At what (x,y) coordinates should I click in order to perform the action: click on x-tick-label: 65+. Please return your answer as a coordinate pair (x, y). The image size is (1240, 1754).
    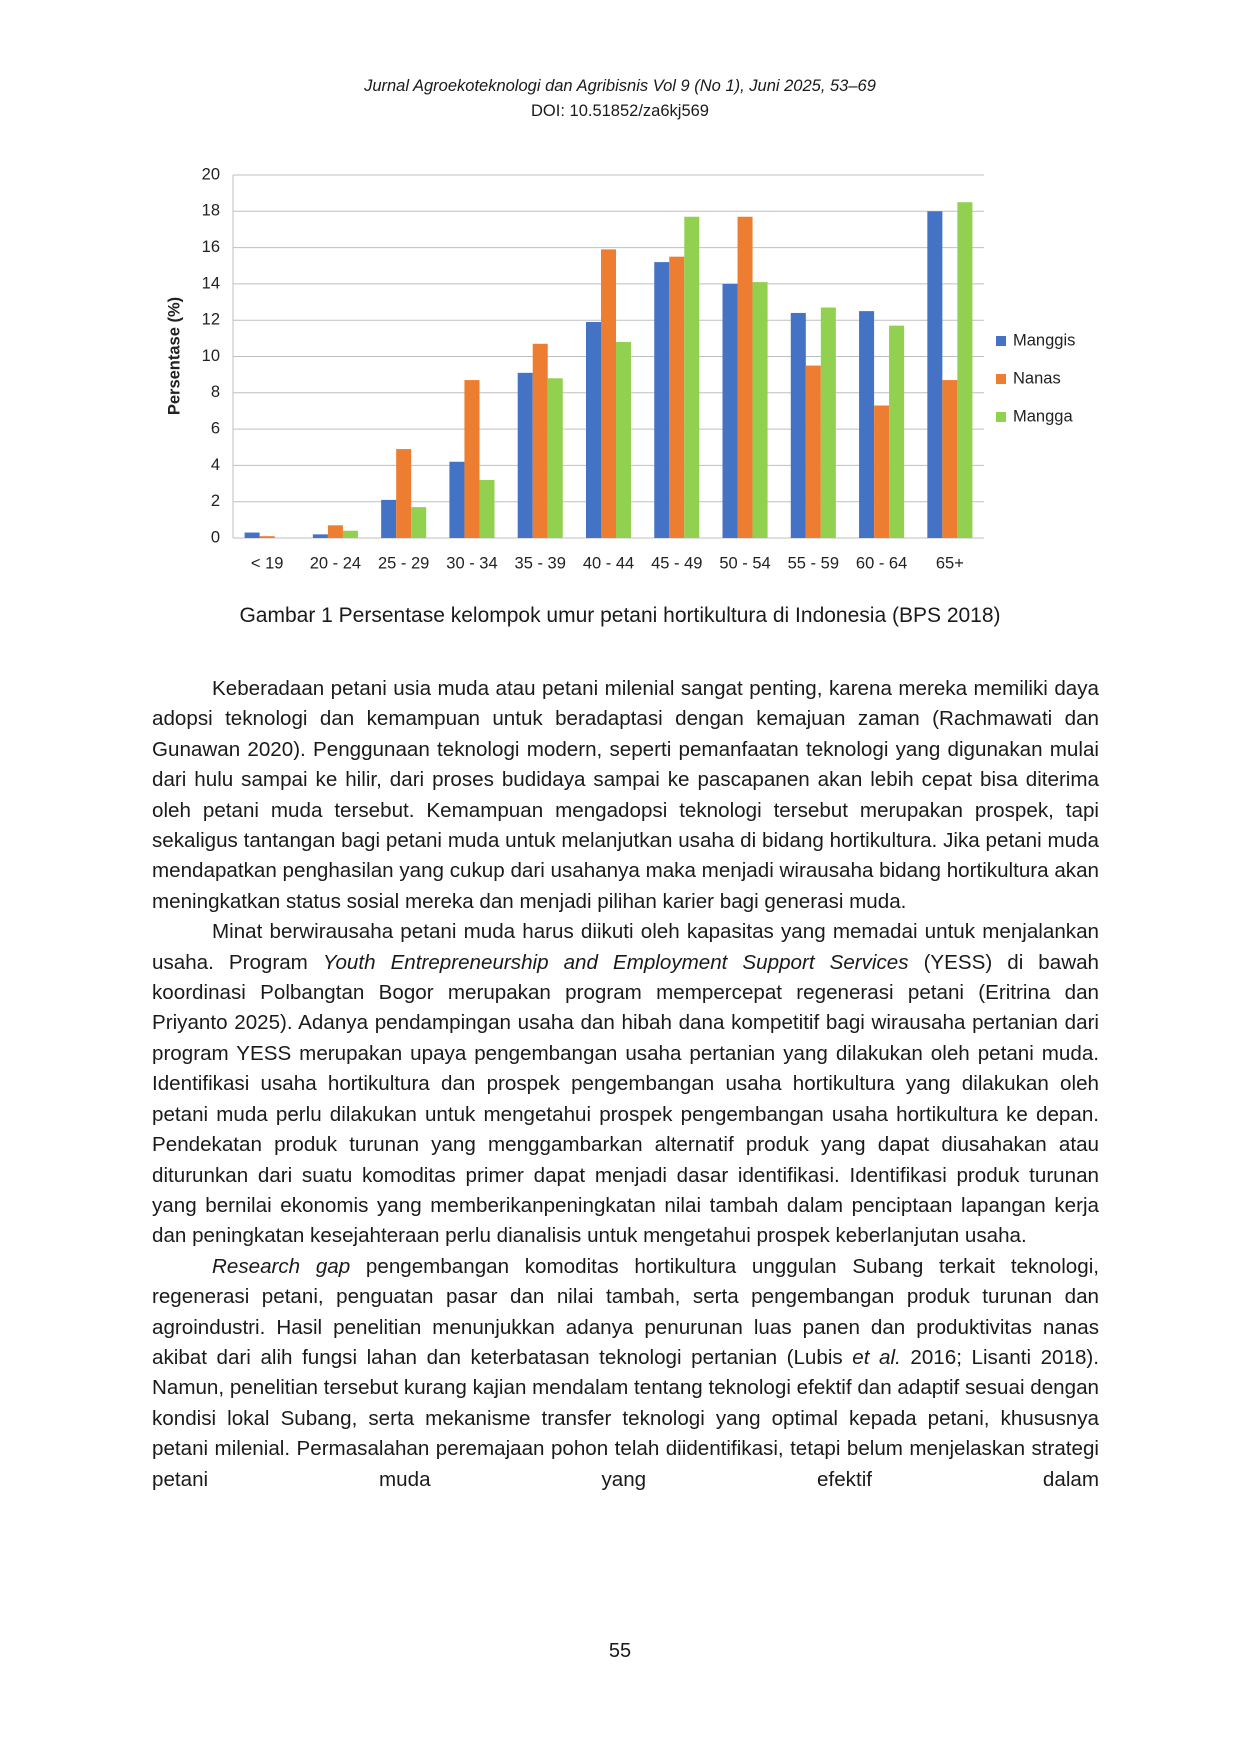
    Looking at the image, I should click on (950, 563).